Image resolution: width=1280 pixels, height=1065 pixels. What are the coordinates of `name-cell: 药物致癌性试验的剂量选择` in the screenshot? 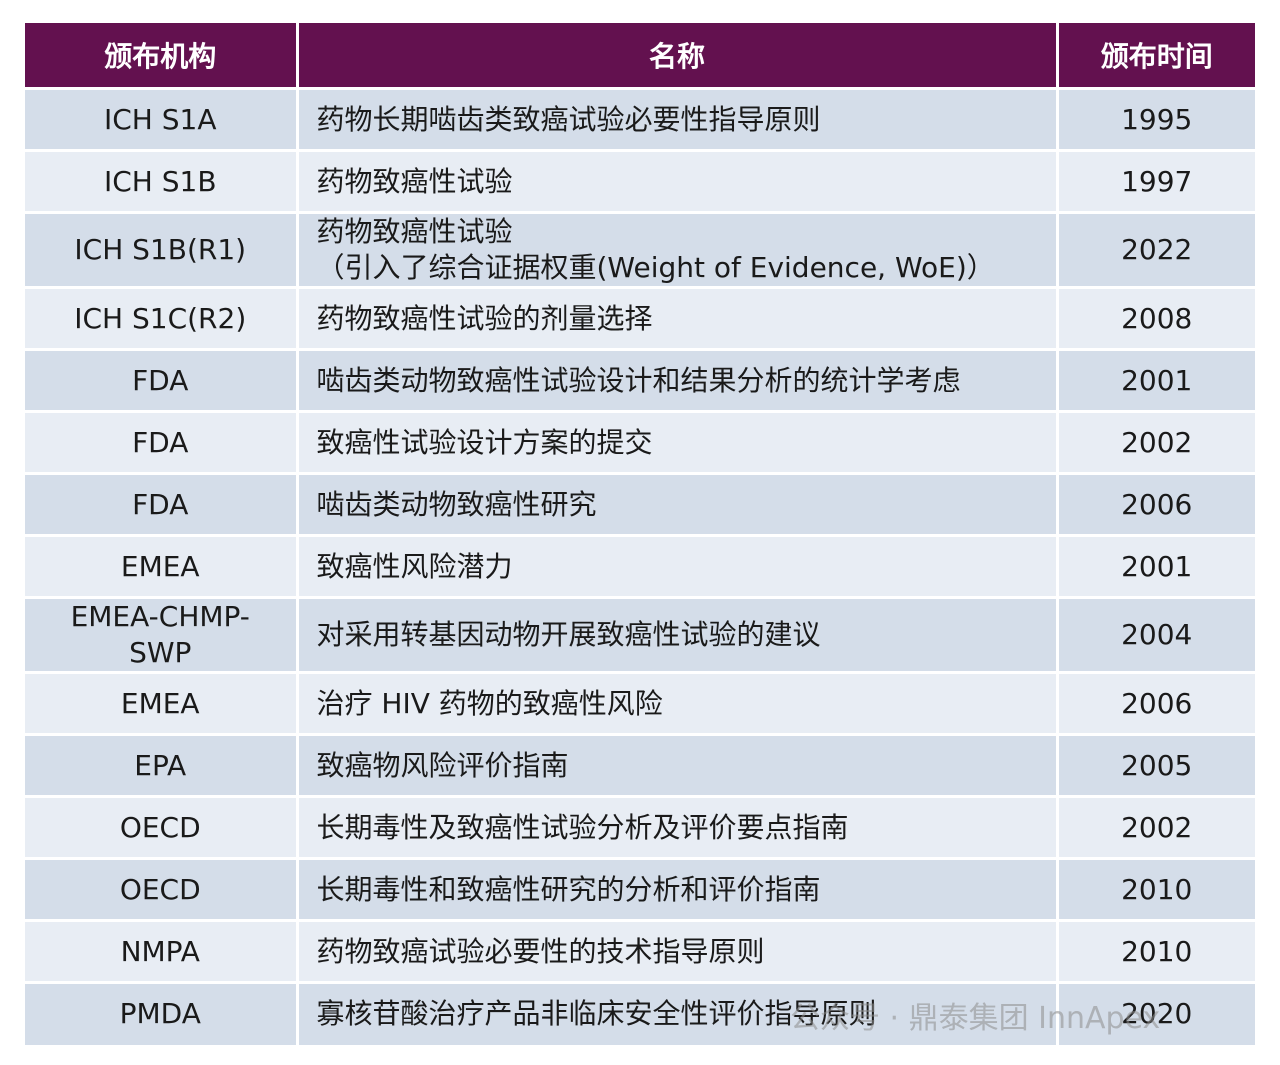 It's located at (678, 318).